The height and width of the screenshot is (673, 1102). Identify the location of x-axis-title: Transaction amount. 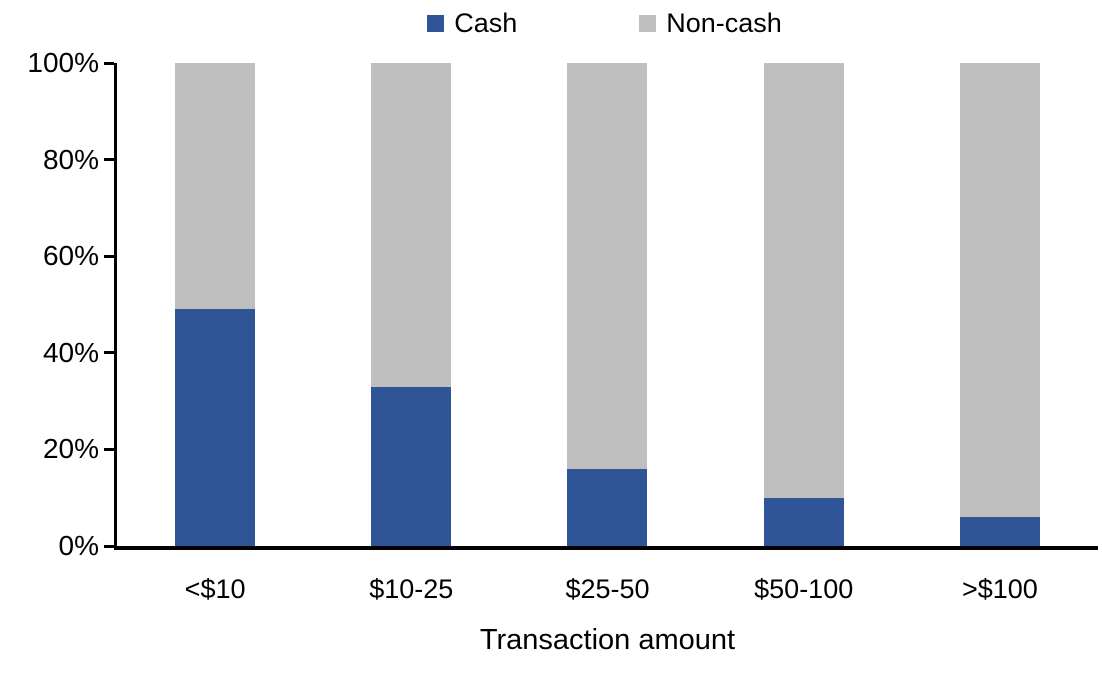
(607, 640).